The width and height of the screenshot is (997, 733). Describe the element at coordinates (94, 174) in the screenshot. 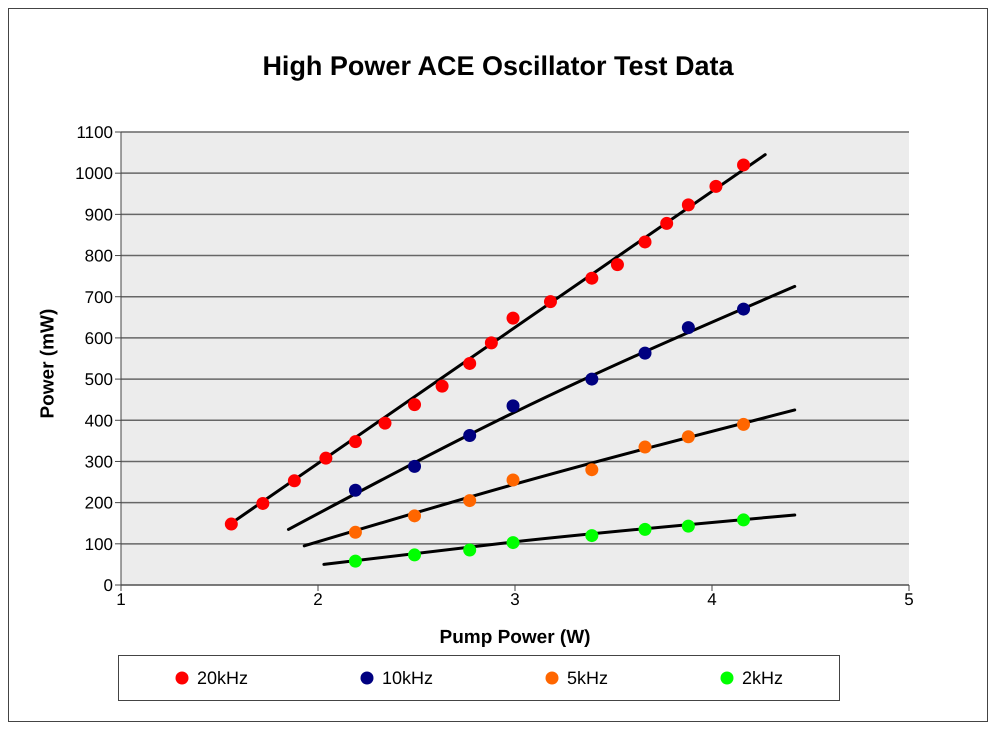

I see `y-tick-label: 1000` at that location.